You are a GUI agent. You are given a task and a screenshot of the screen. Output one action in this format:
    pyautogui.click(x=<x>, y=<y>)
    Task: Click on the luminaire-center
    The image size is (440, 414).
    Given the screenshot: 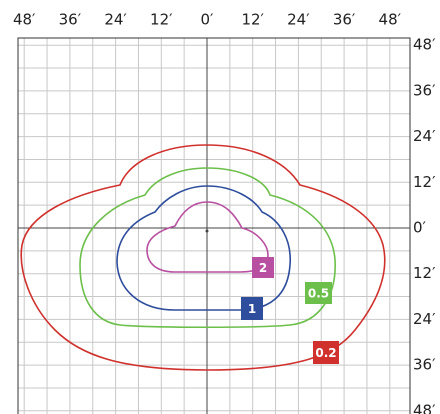 What is the action you would take?
    pyautogui.click(x=207, y=231)
    